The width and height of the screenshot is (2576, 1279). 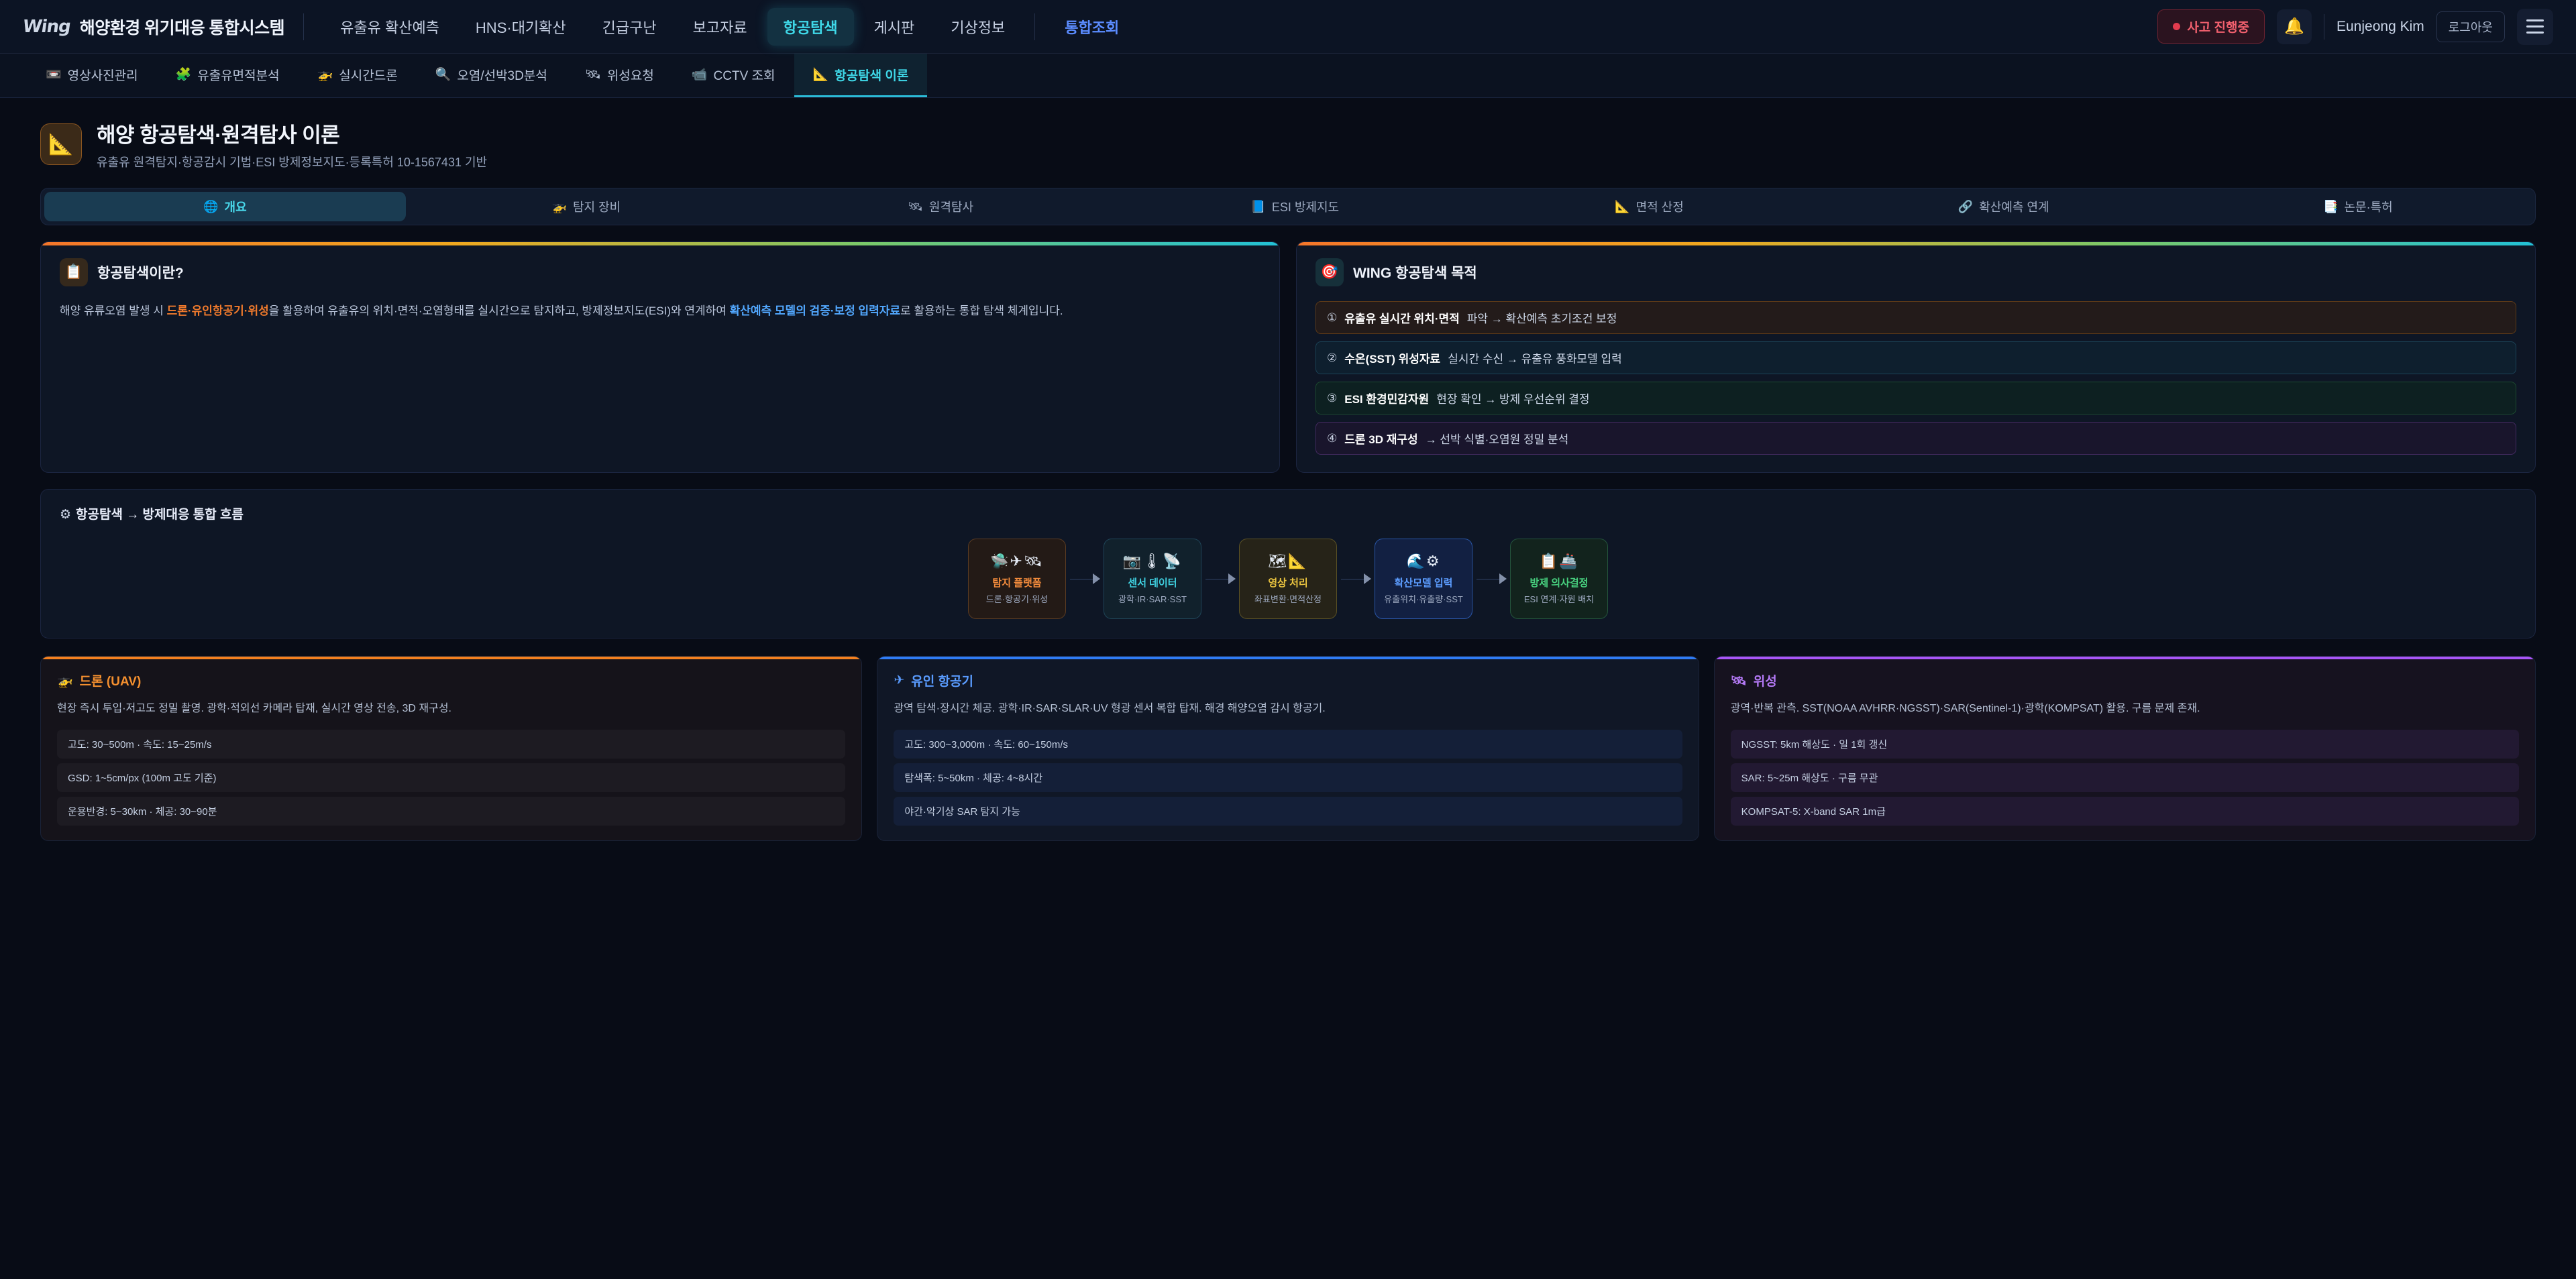 I want to click on subnav-item-0: 📼 영상사진관리, so click(x=92, y=75).